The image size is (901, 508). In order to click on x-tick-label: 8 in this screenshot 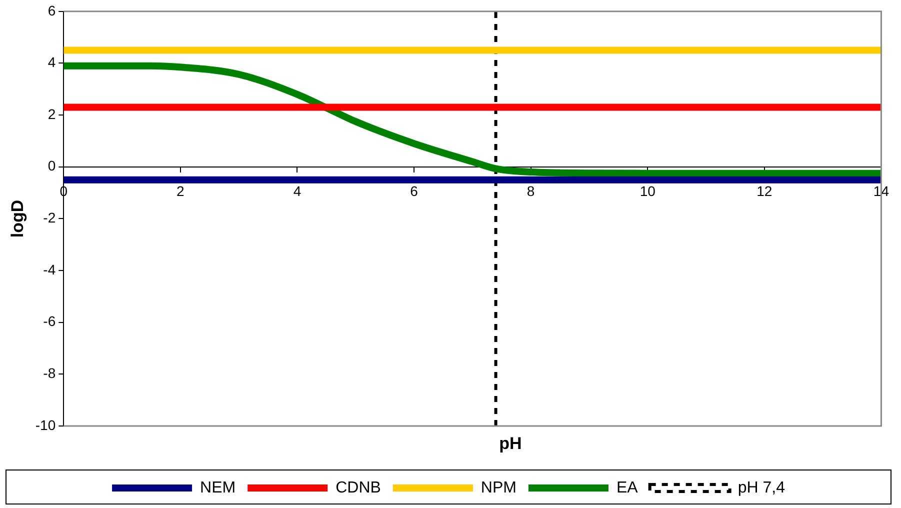, I will do `click(530, 191)`.